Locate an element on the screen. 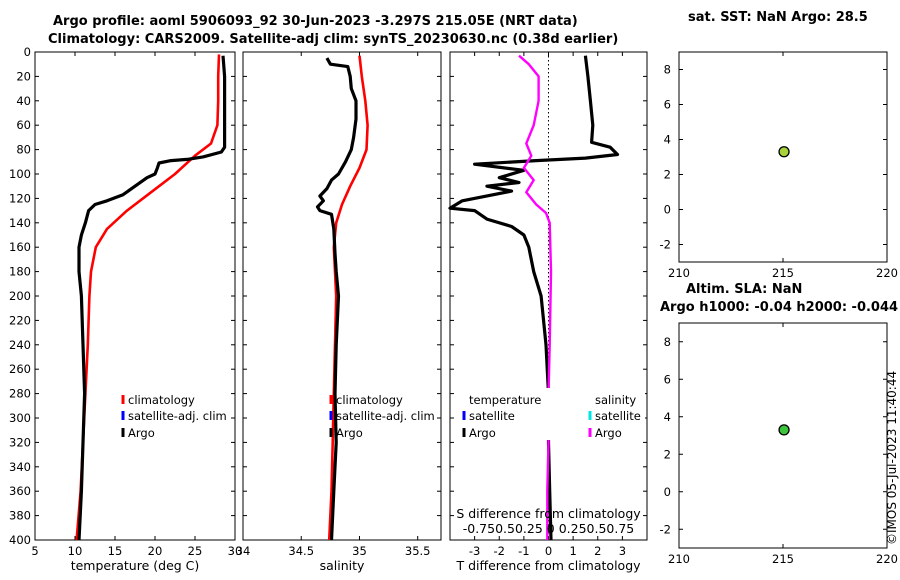 The image size is (900, 580). ytick-label: 160 is located at coordinates (20, 247).